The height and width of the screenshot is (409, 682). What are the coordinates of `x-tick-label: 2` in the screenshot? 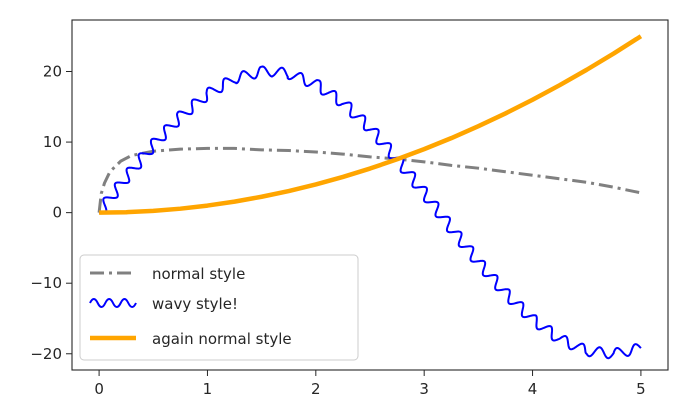 It's located at (316, 389).